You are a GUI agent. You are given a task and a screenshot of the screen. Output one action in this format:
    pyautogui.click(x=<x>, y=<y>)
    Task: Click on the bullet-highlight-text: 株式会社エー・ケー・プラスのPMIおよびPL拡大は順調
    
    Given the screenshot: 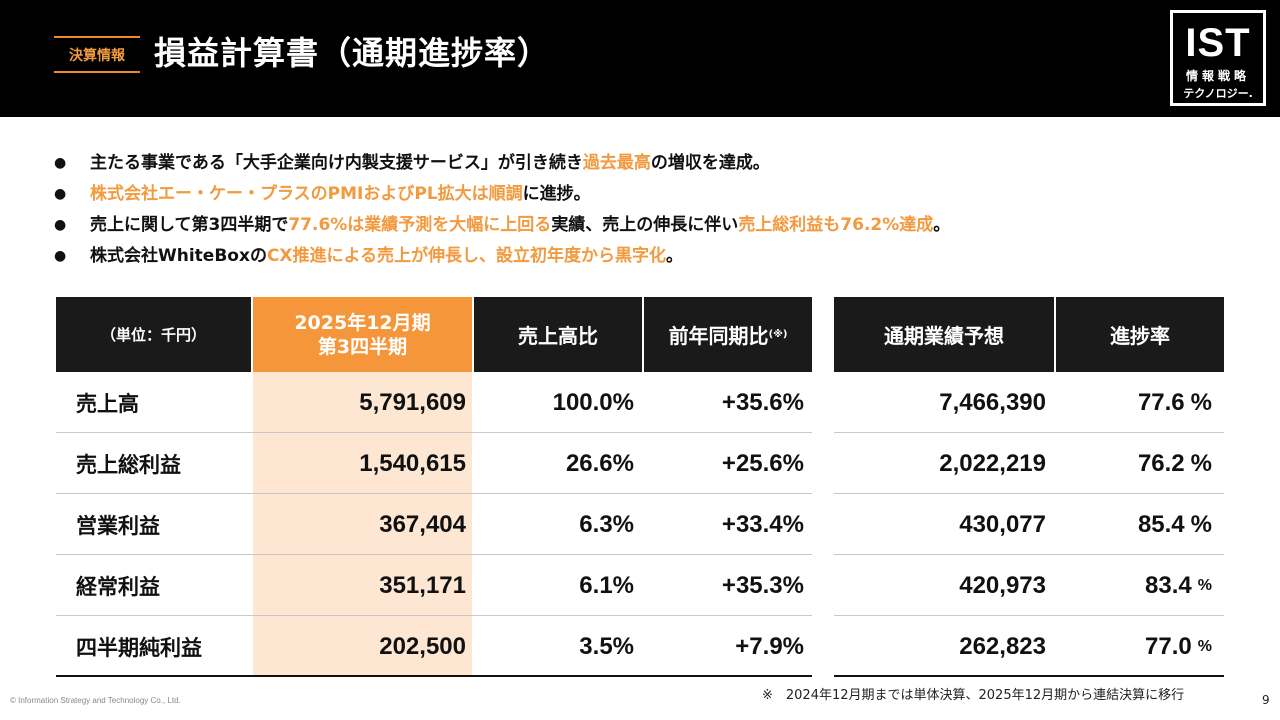 What is the action you would take?
    pyautogui.click(x=306, y=194)
    